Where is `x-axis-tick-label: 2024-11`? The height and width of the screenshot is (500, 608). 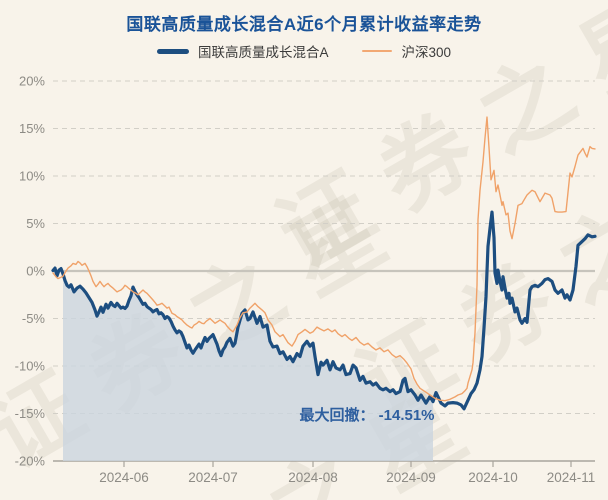 x-axis-tick-label: 2024-11 is located at coordinates (571, 477).